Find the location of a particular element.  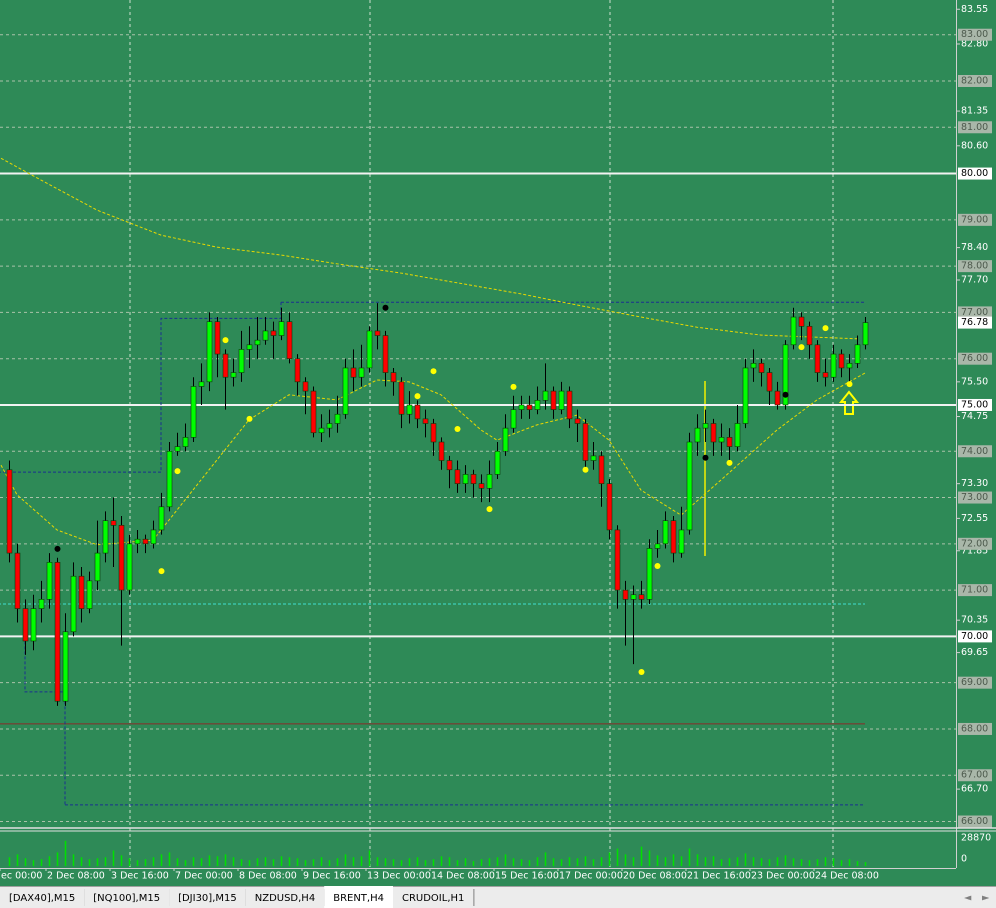

y-tick-label: 80.60 is located at coordinates (974, 145).